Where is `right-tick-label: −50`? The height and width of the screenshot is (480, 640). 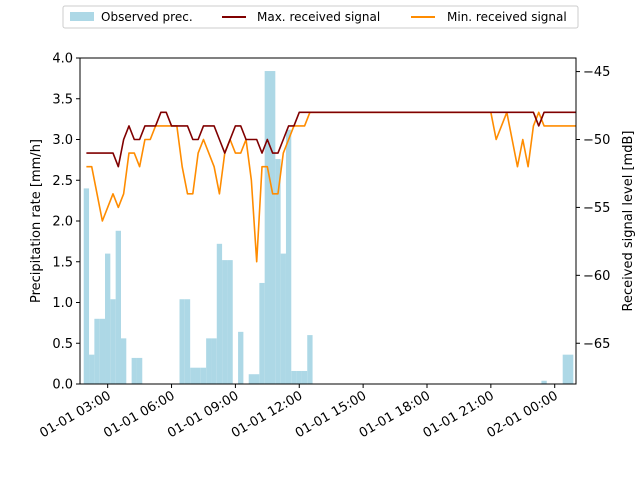 right-tick-label: −50 is located at coordinates (596, 140).